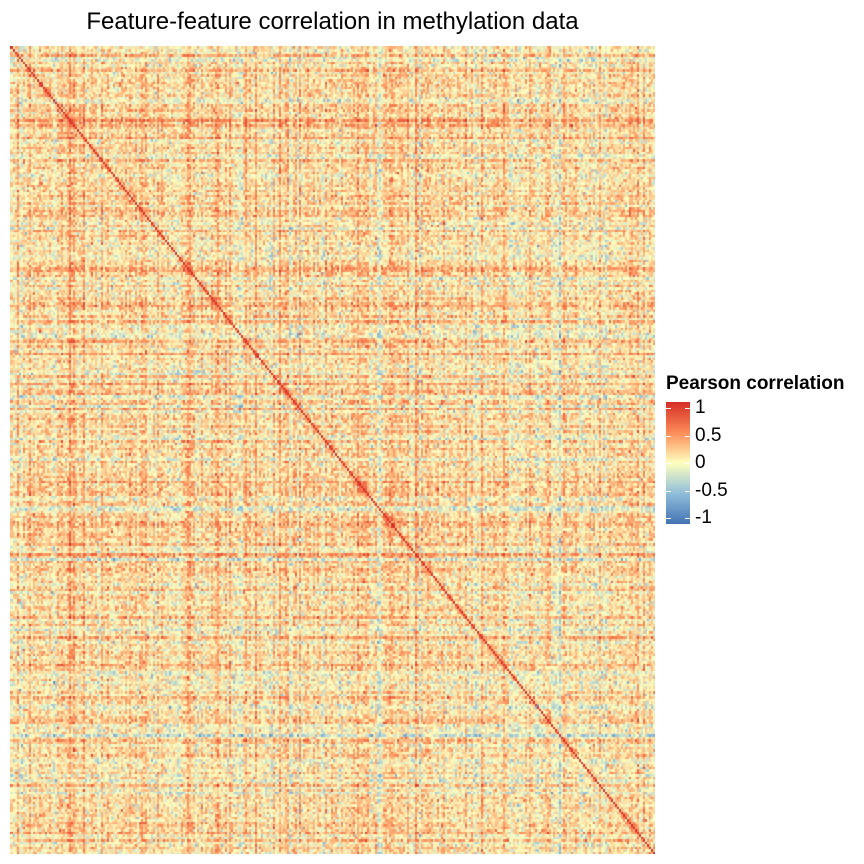 The width and height of the screenshot is (864, 864). I want to click on legend-tick-label: 1, so click(700, 407).